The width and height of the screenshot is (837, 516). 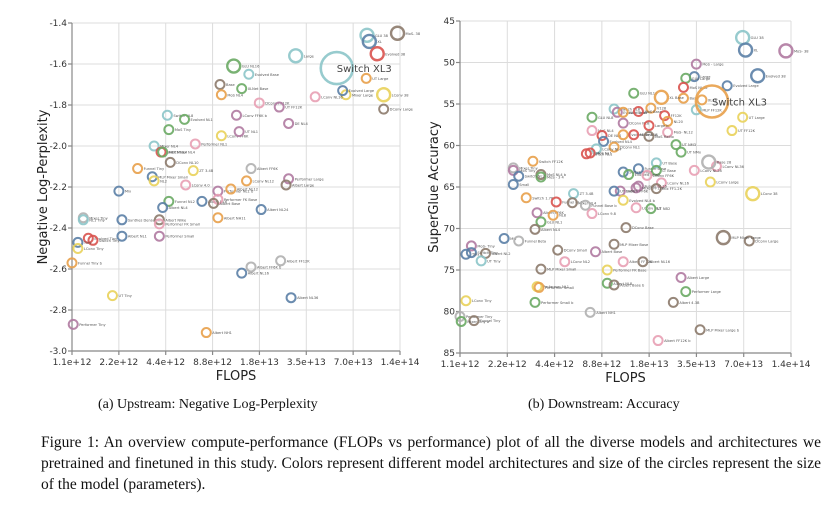 I want to click on data-point-label: UT NB2, so click(x=663, y=209).